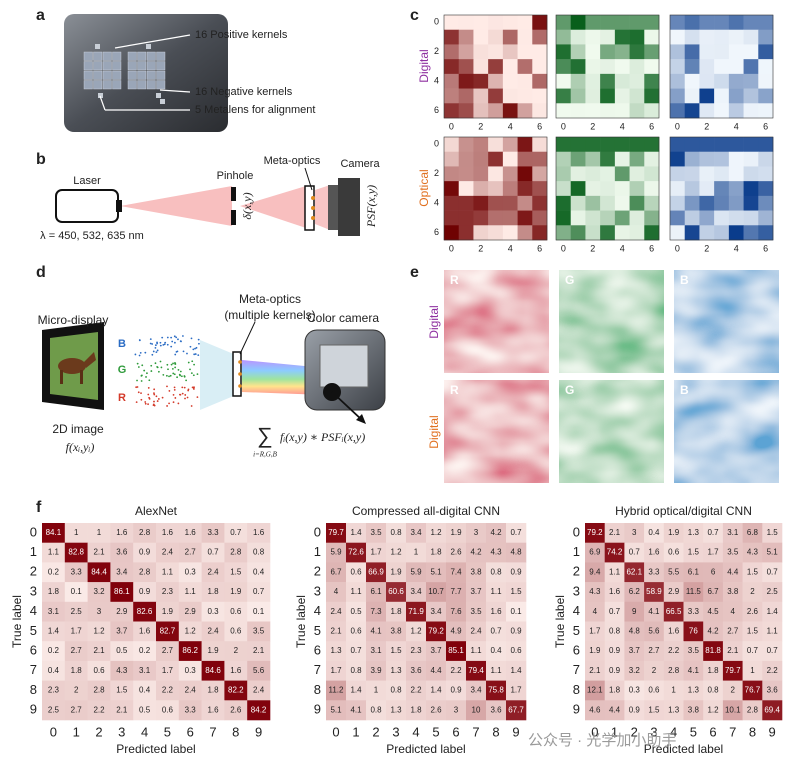  Describe the element at coordinates (594, 731) in the screenshot. I see `x-tick-label: 0` at that location.